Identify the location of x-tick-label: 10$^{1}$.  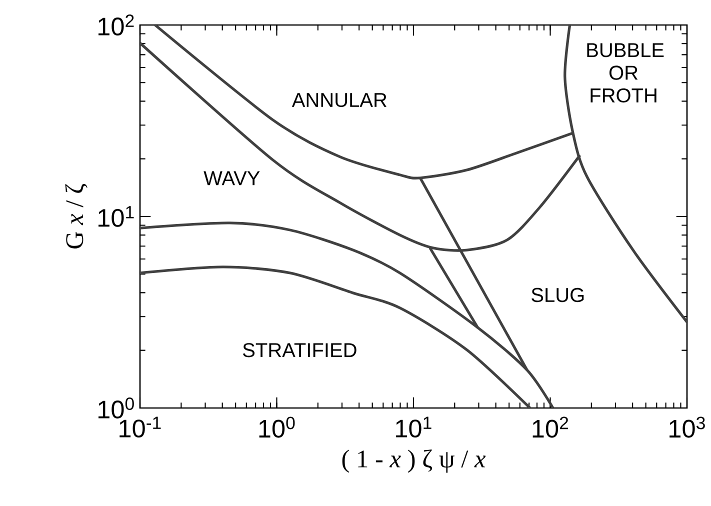
(414, 427).